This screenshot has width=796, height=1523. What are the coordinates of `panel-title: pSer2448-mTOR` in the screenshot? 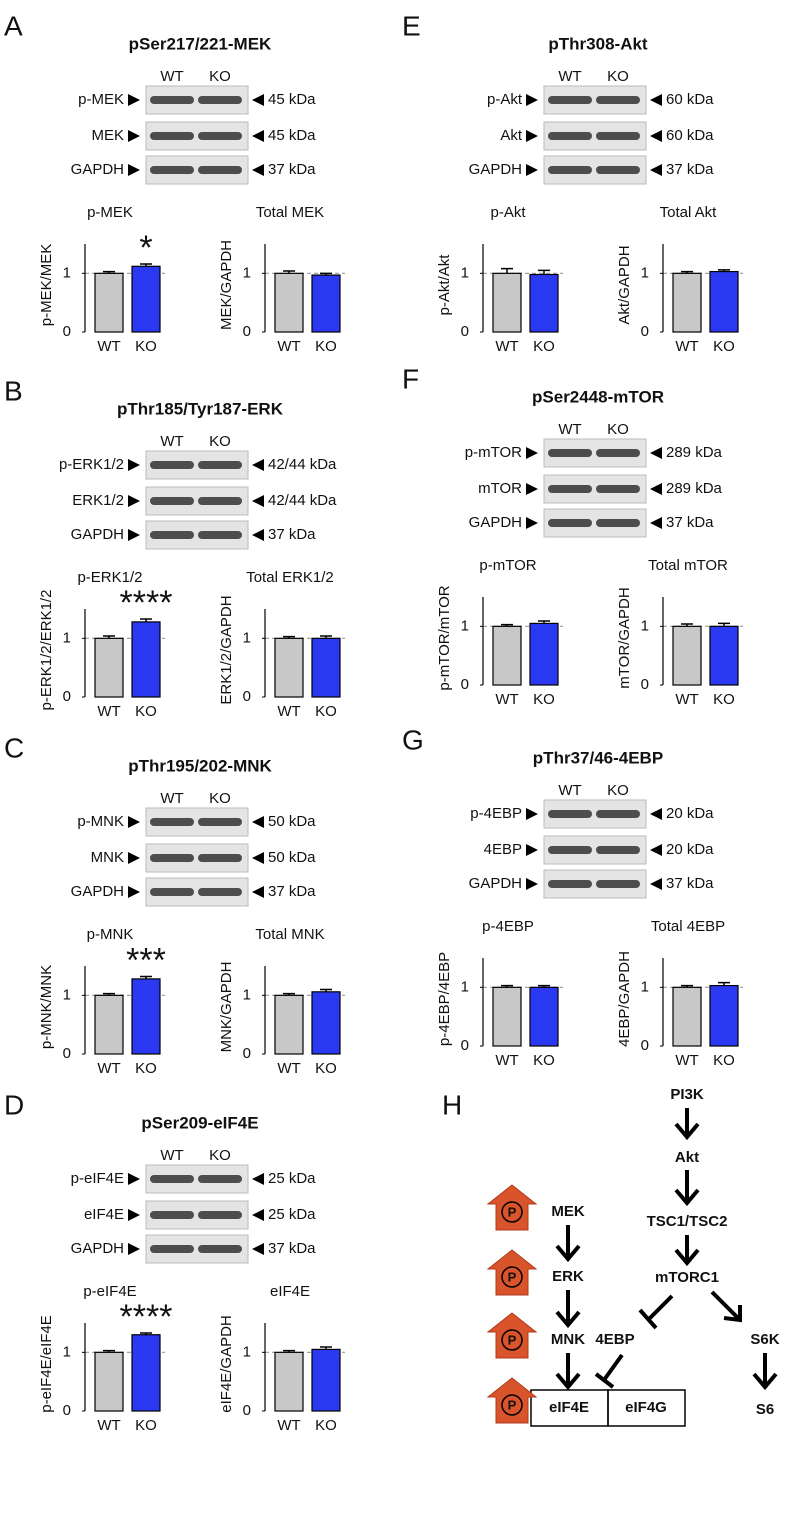 It's located at (598, 396).